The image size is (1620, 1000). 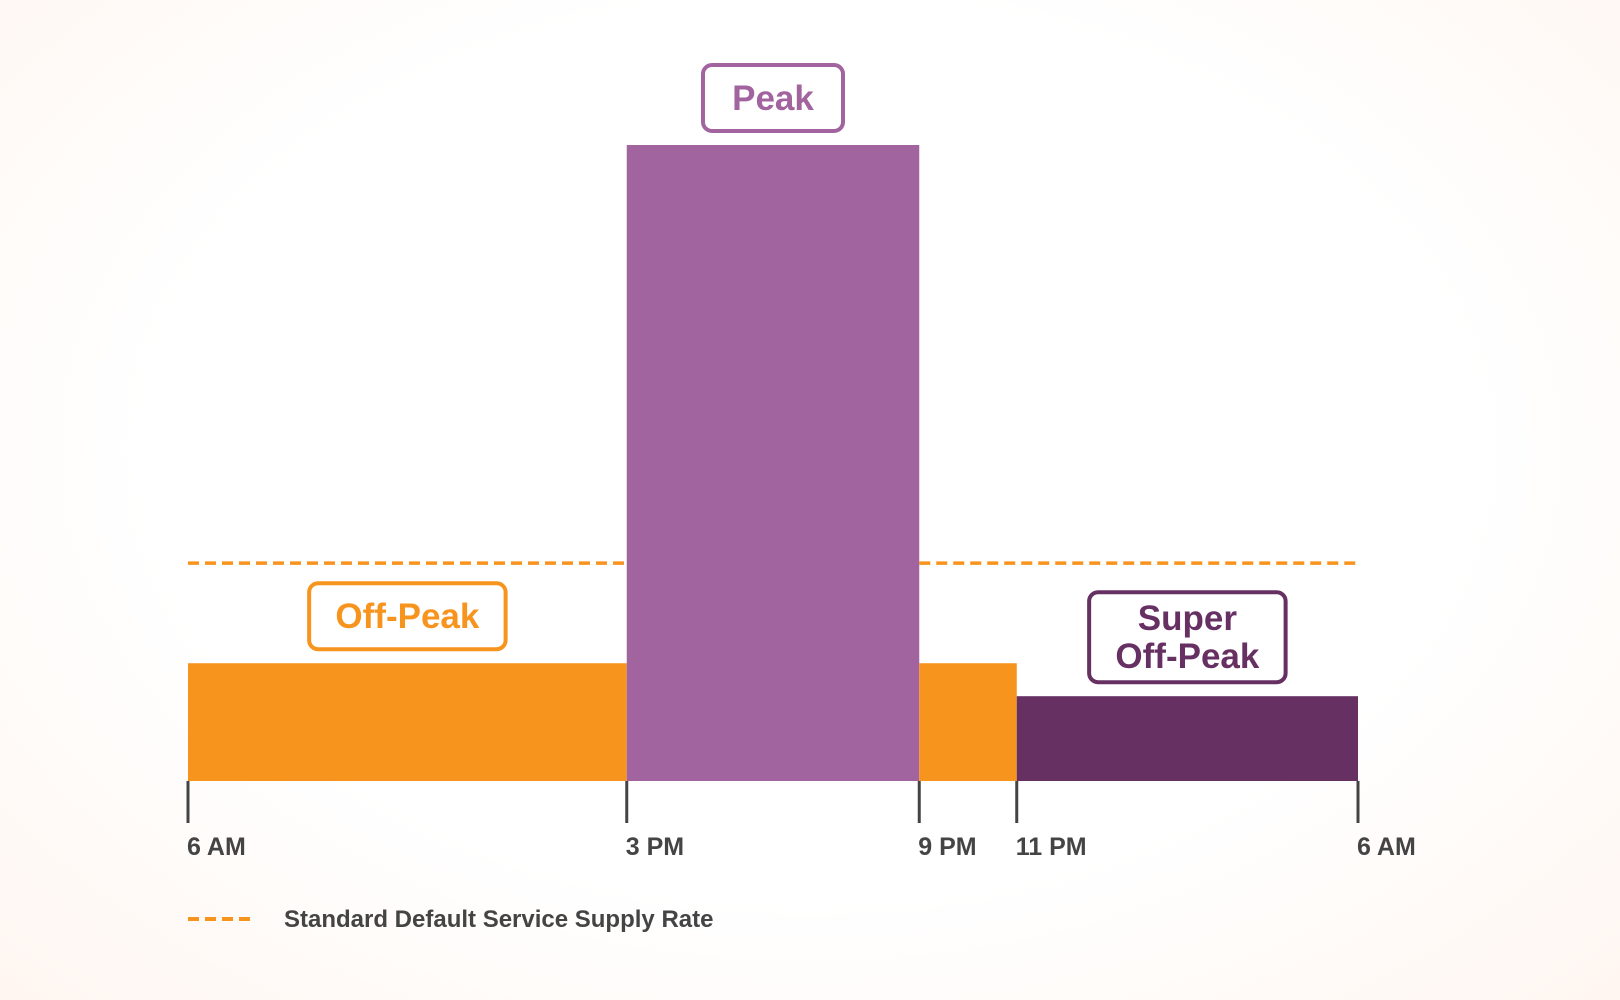 What do you see at coordinates (801, 821) in the screenshot?
I see `x-axis: 6 AM 3 PM 9 PM 11 PM 6 AM` at bounding box center [801, 821].